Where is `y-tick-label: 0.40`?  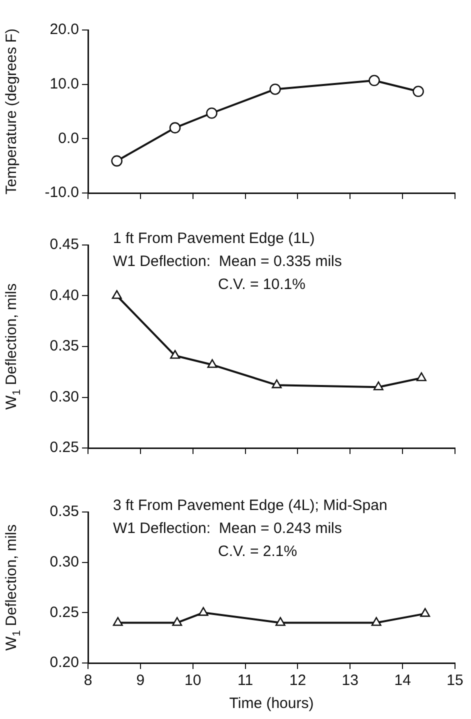 y-tick-label: 0.40 is located at coordinates (64, 295).